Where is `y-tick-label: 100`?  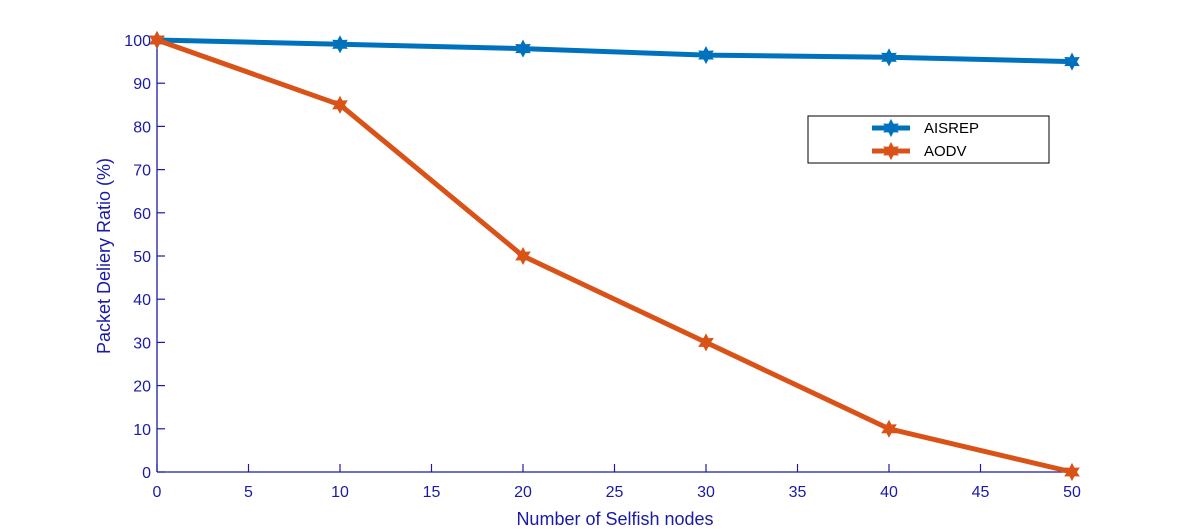
y-tick-label: 100 is located at coordinates (137, 41).